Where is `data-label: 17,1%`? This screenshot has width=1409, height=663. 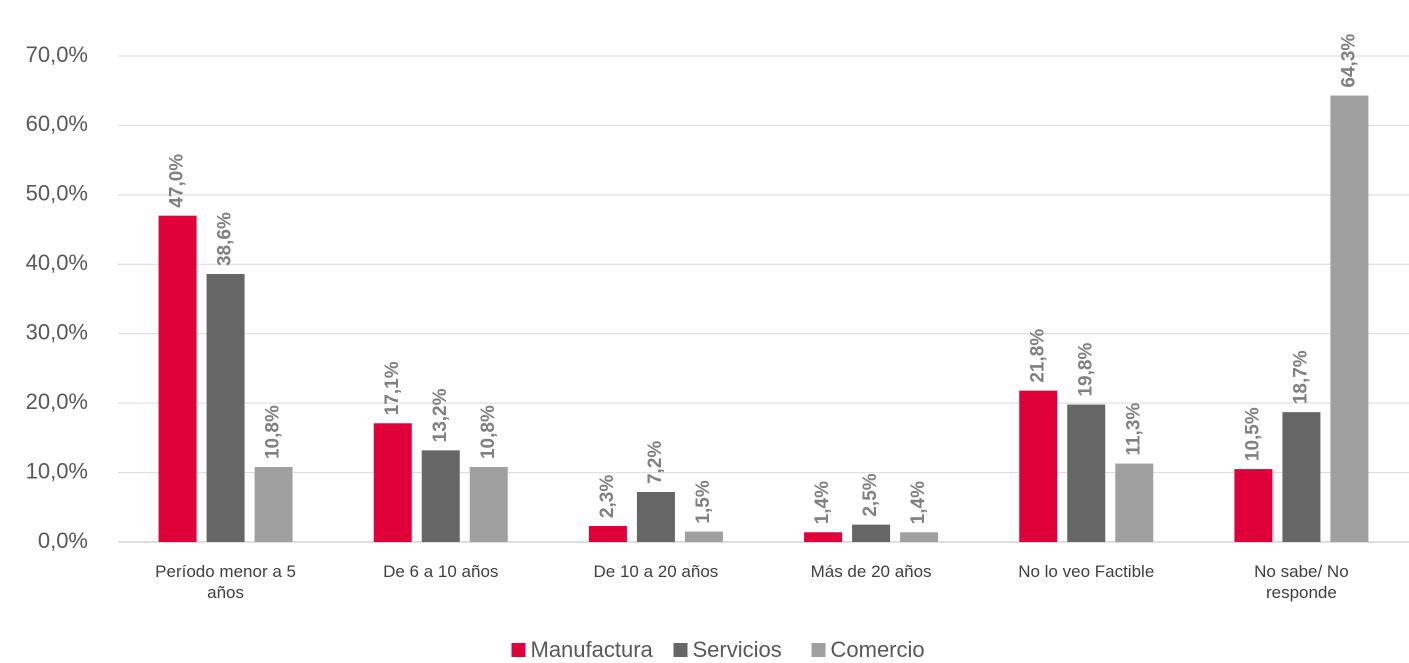
data-label: 17,1% is located at coordinates (392, 388).